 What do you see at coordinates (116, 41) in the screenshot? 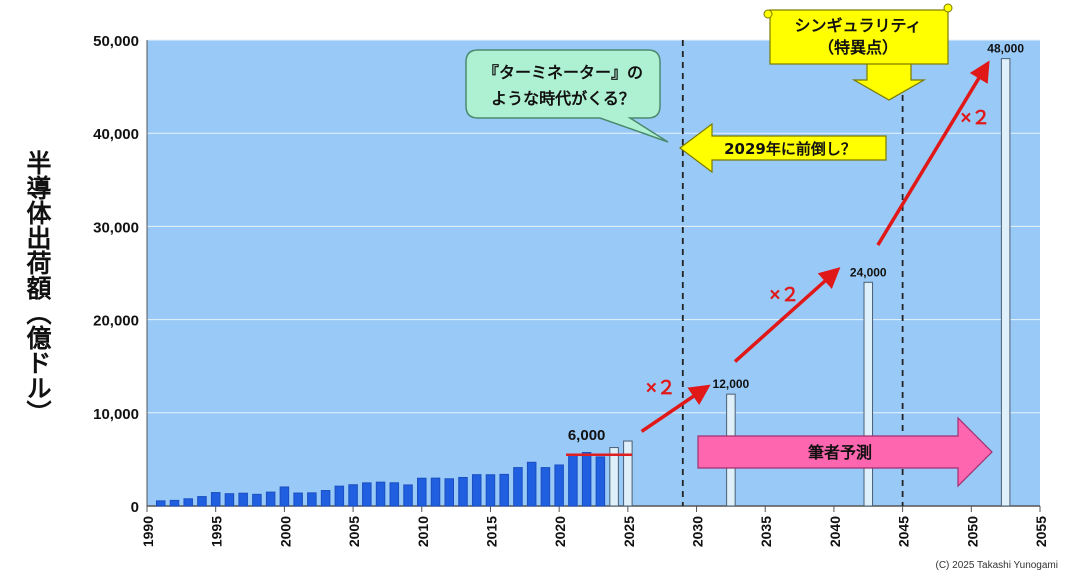
I see `y-tick-label: 50,000` at bounding box center [116, 41].